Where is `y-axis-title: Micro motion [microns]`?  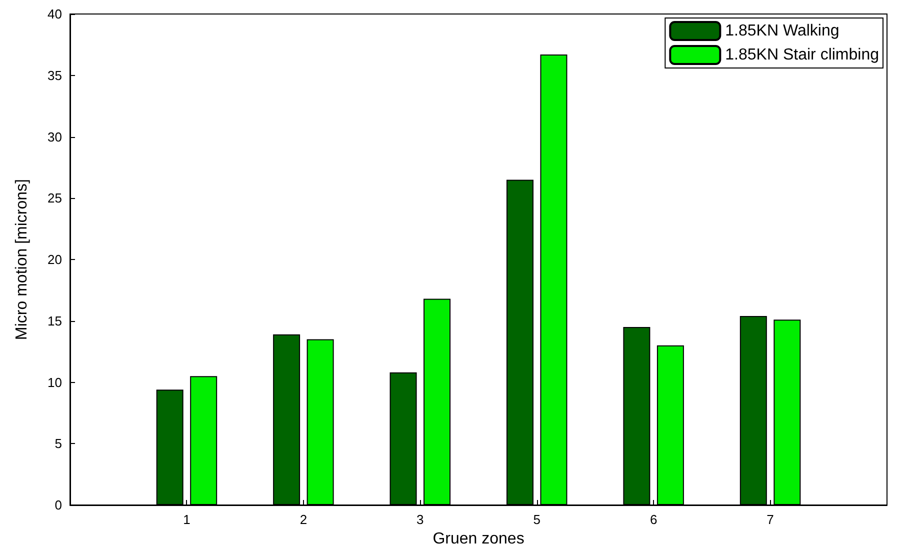 y-axis-title: Micro motion [microns] is located at coordinates (22, 259).